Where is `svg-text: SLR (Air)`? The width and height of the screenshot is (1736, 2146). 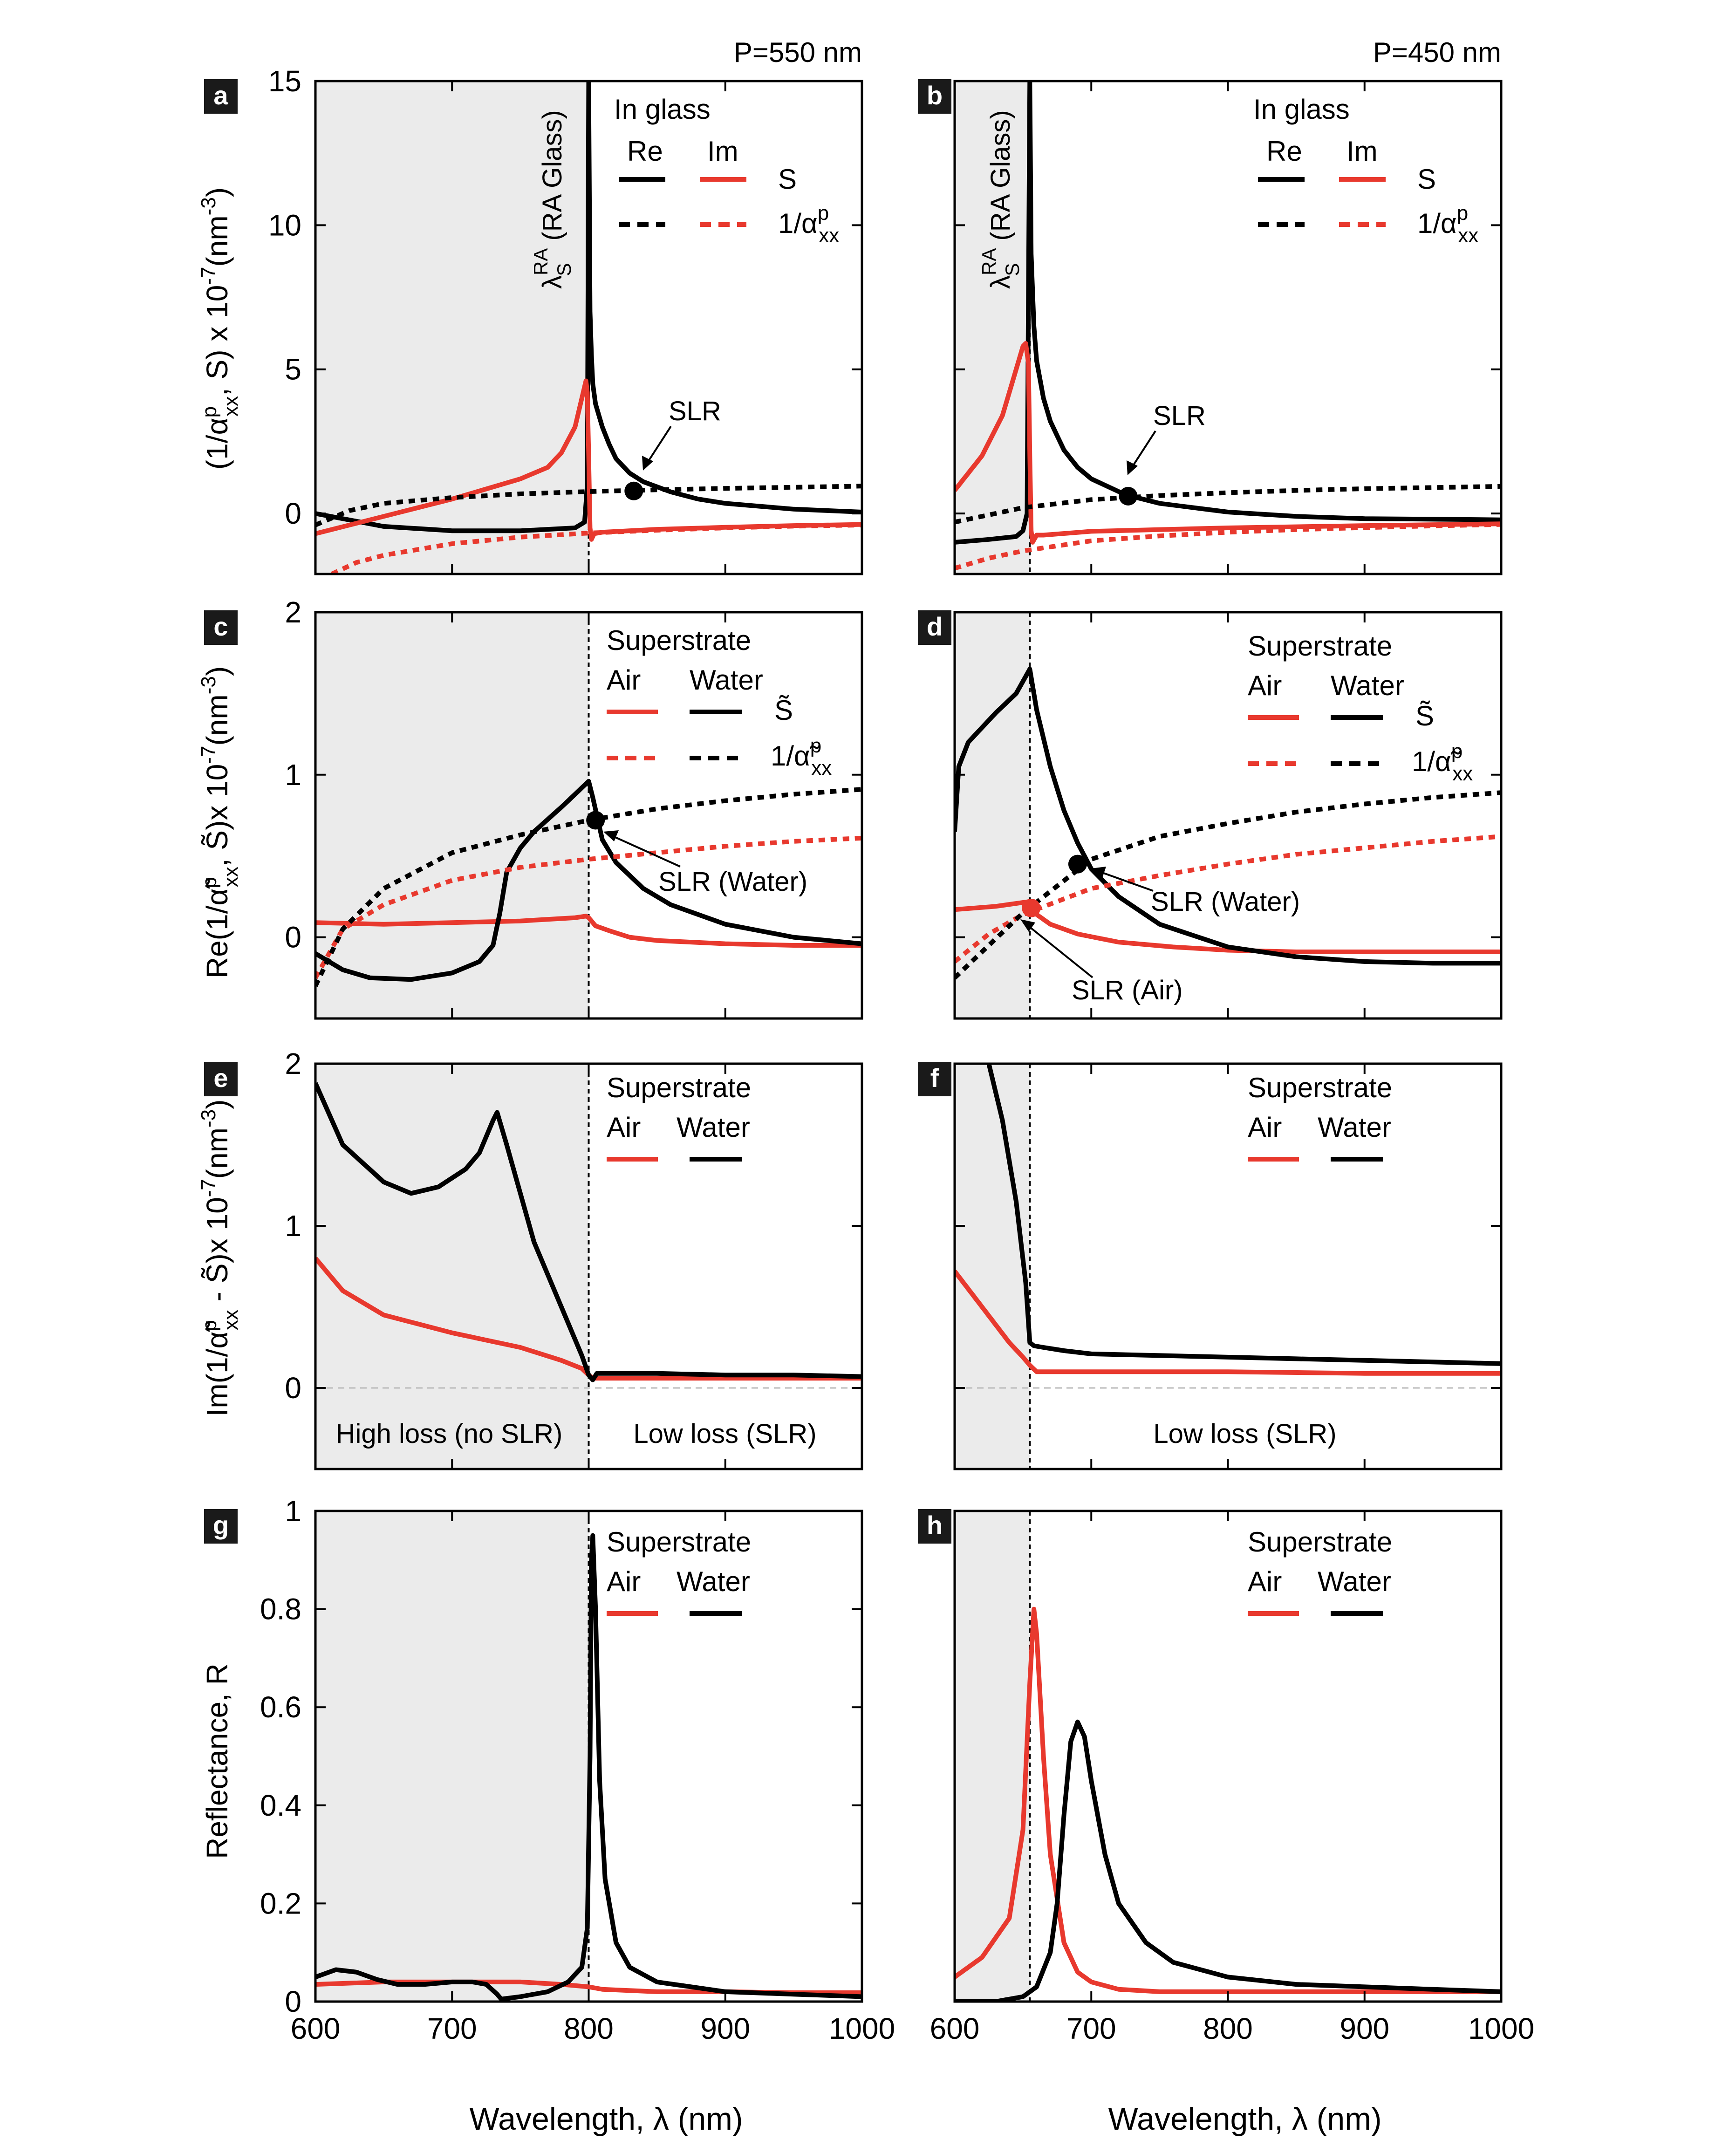 svg-text: SLR (Air) is located at coordinates (1127, 990).